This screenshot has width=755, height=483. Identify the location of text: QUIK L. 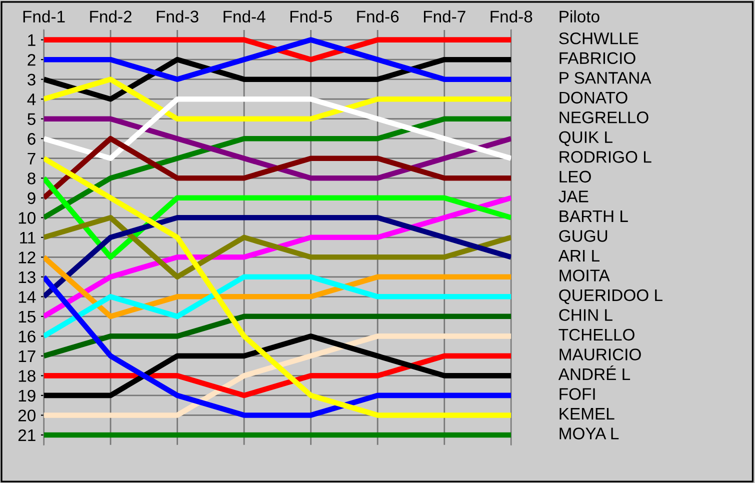
(585, 138).